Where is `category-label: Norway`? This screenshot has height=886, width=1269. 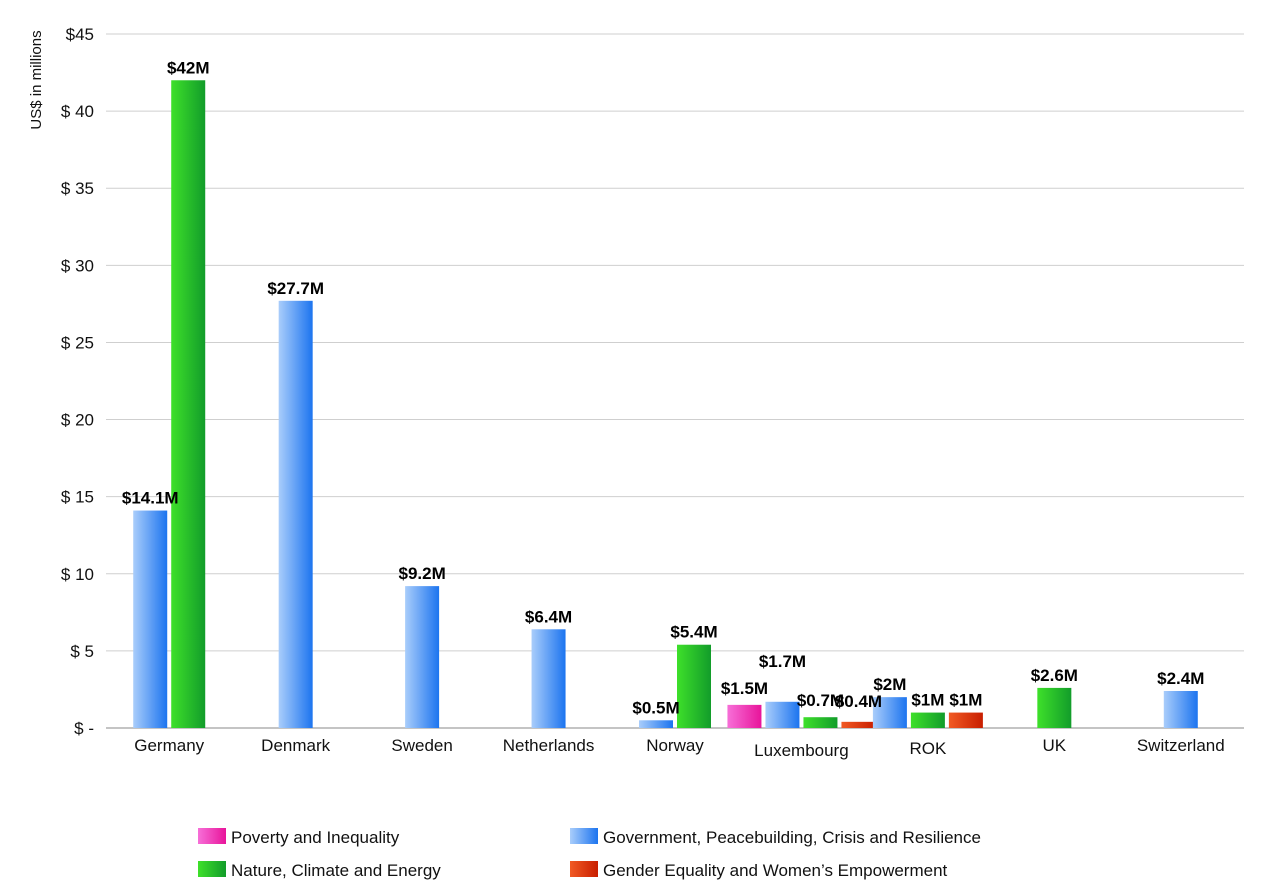
category-label: Norway is located at coordinates (675, 745).